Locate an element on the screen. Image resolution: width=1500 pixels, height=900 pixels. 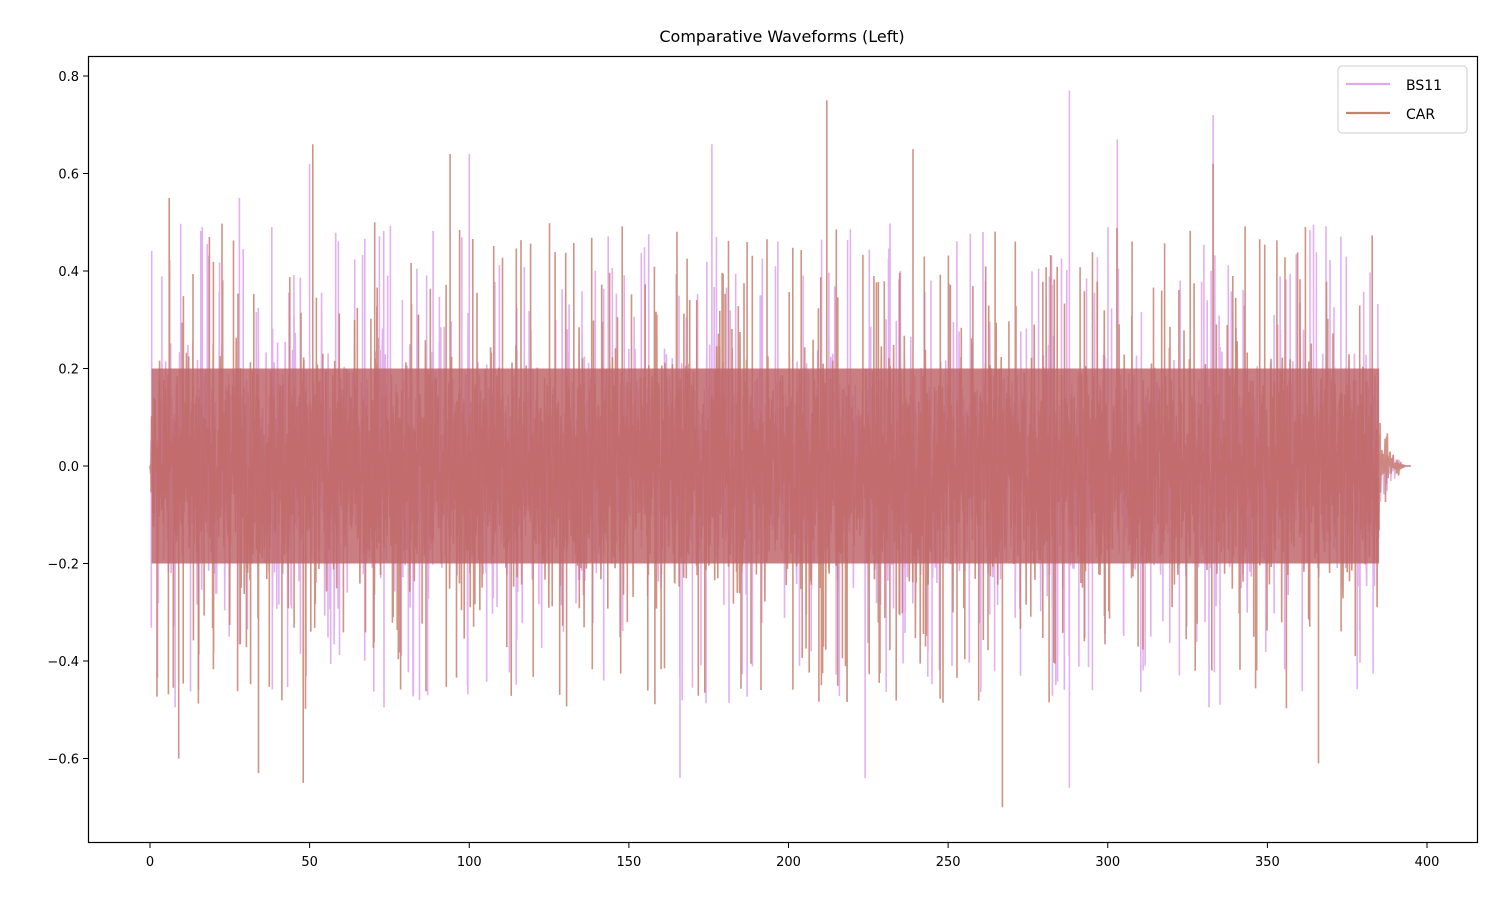
x-tick-label: 350 is located at coordinates (1267, 862).